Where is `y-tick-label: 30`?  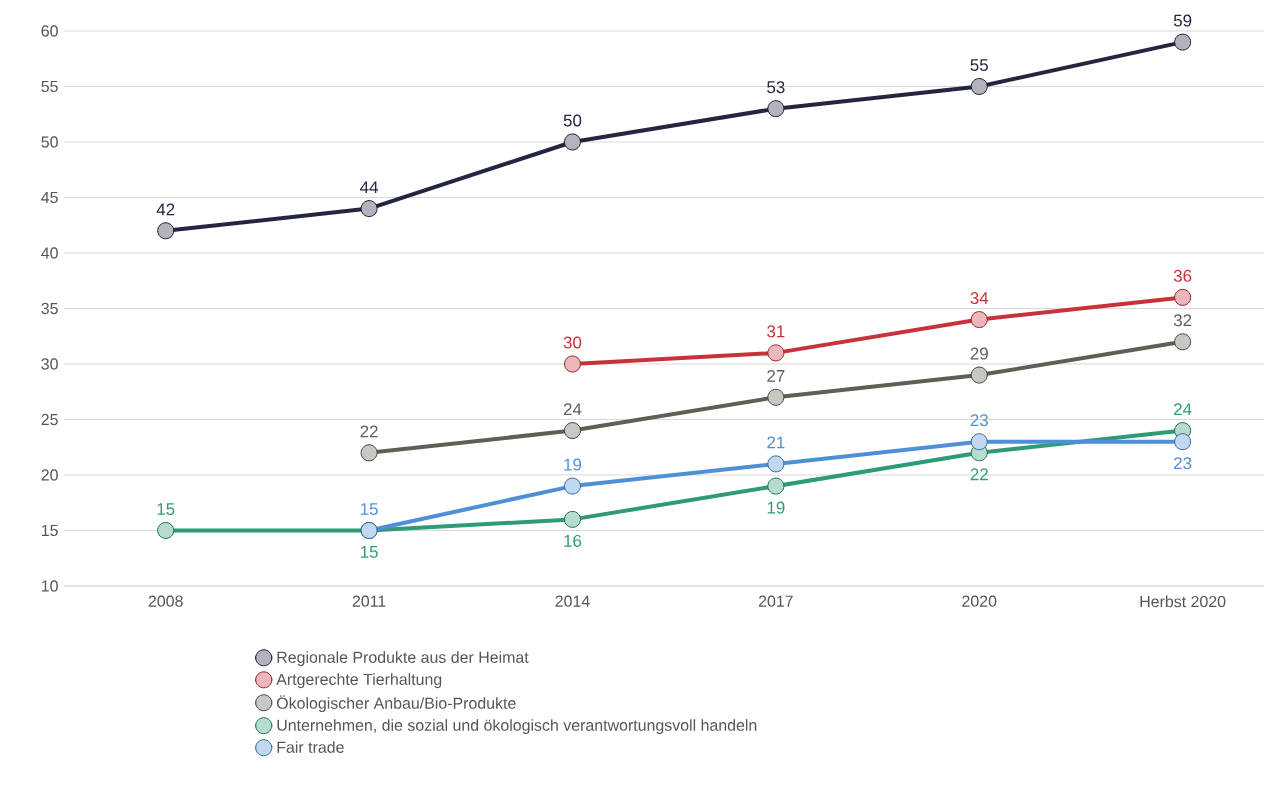 y-tick-label: 30 is located at coordinates (49, 364).